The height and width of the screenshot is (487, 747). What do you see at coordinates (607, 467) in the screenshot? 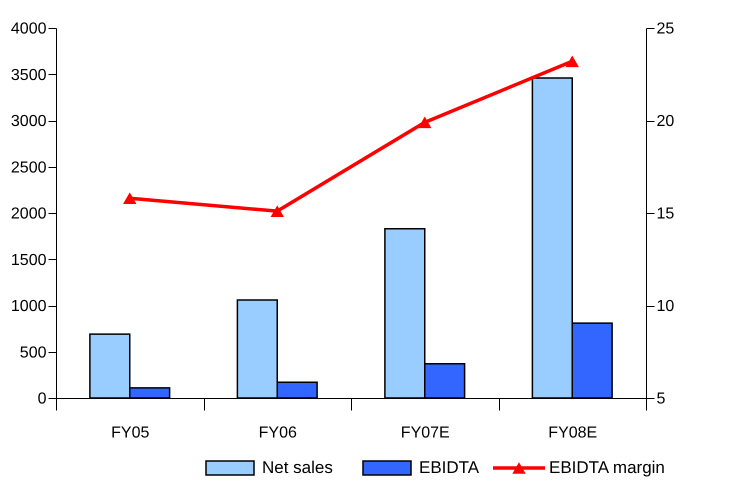
I see `legend-label: EBIDTA margin` at bounding box center [607, 467].